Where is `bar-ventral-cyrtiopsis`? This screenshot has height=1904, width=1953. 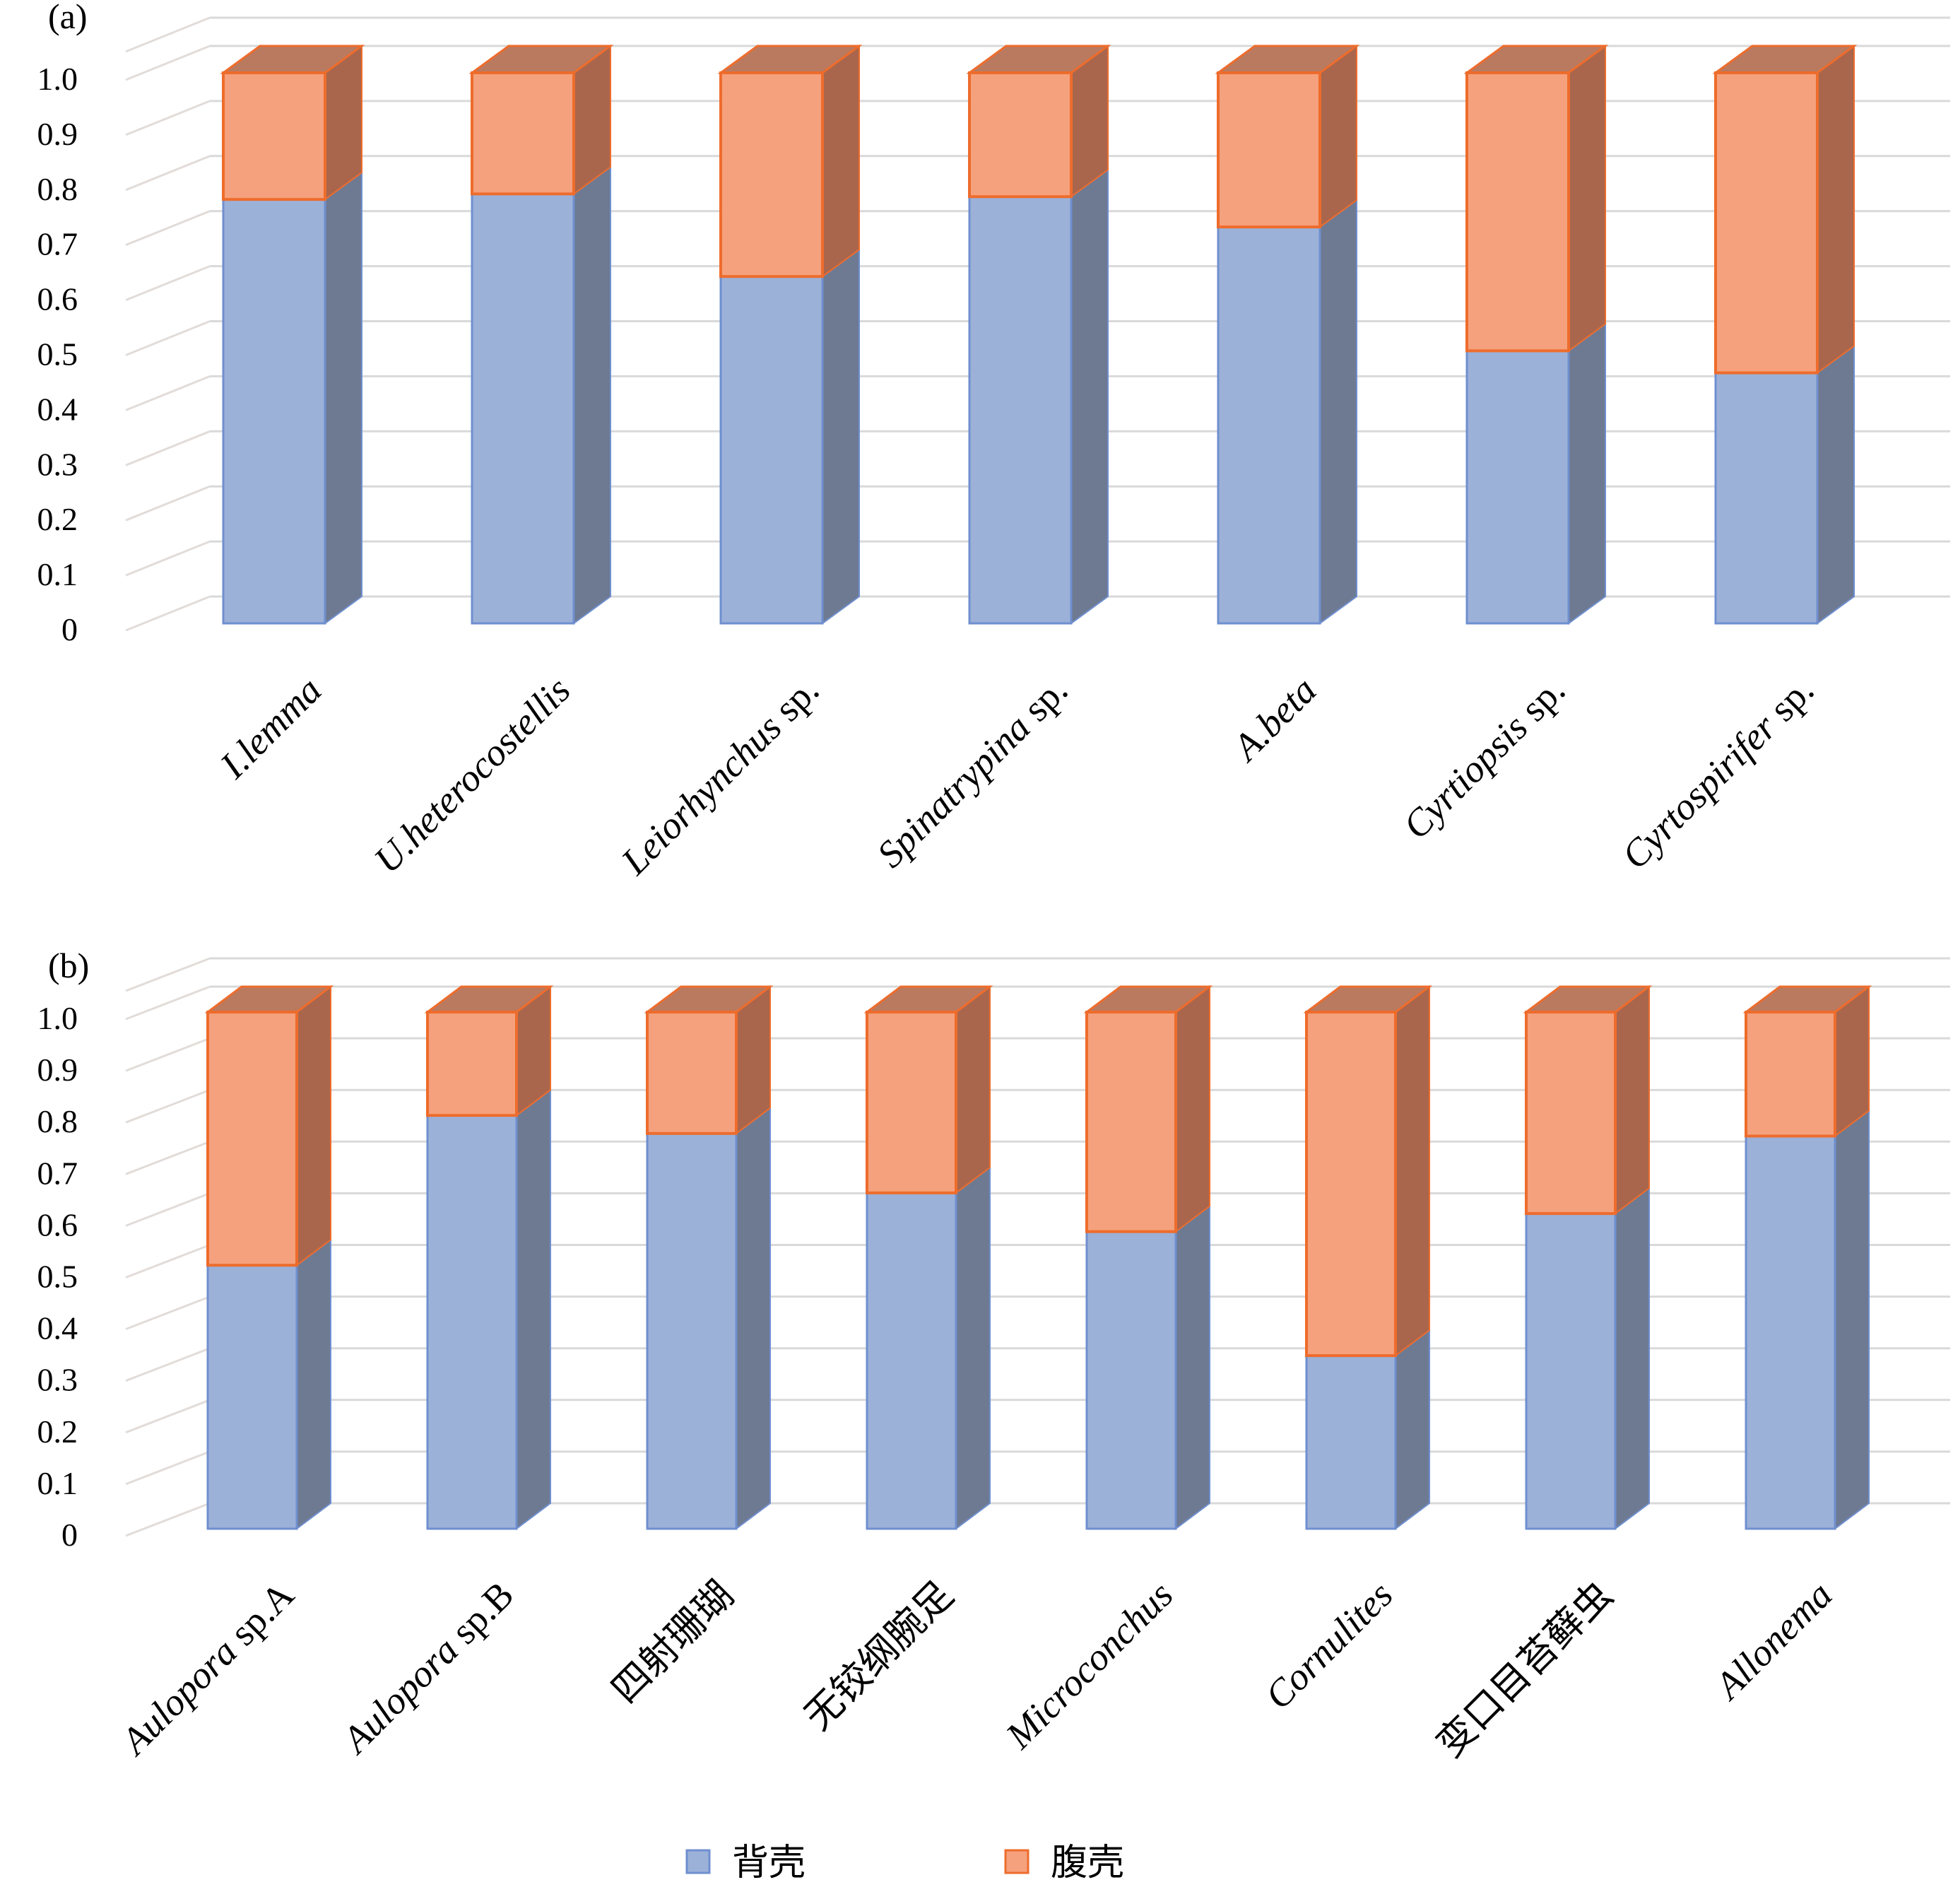 bar-ventral-cyrtiopsis is located at coordinates (1517, 212).